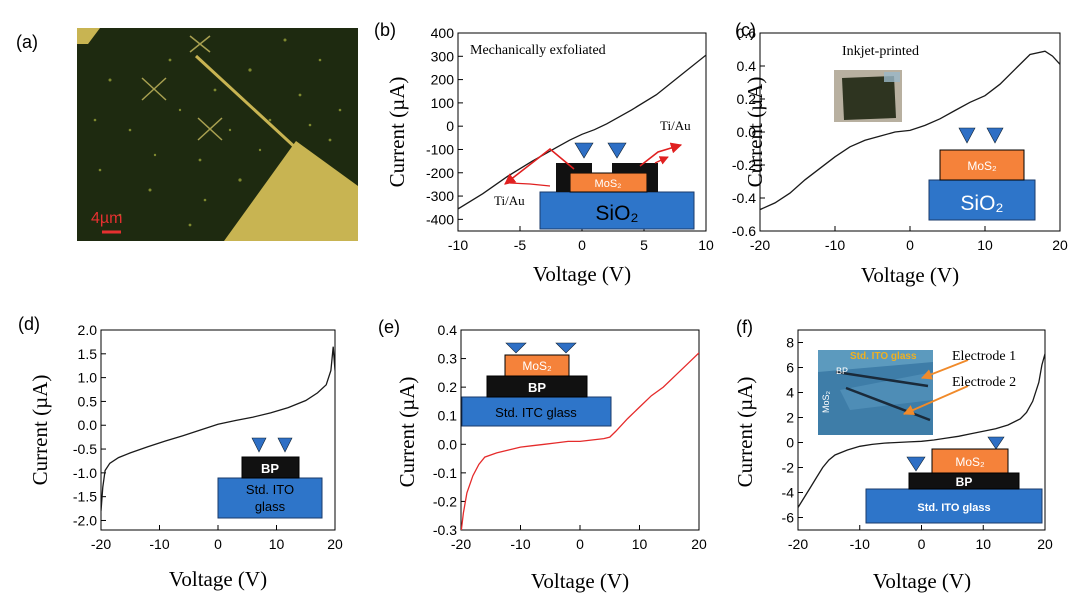  Describe the element at coordinates (910, 245) in the screenshot. I see `chart-c-x-tick-label: 0` at that location.